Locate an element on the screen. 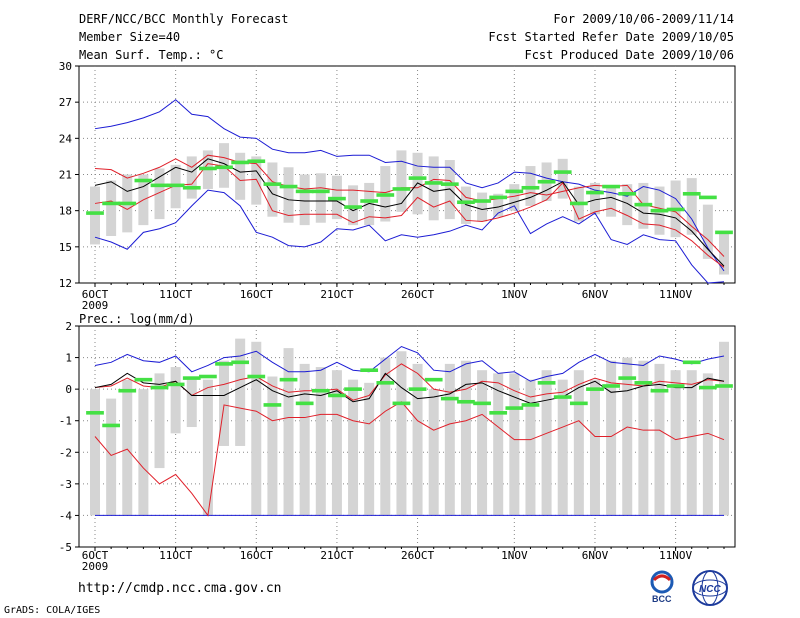 Image resolution: width=800 pixels, height=618 pixels. x-tick-label: 26OCT is located at coordinates (417, 294).